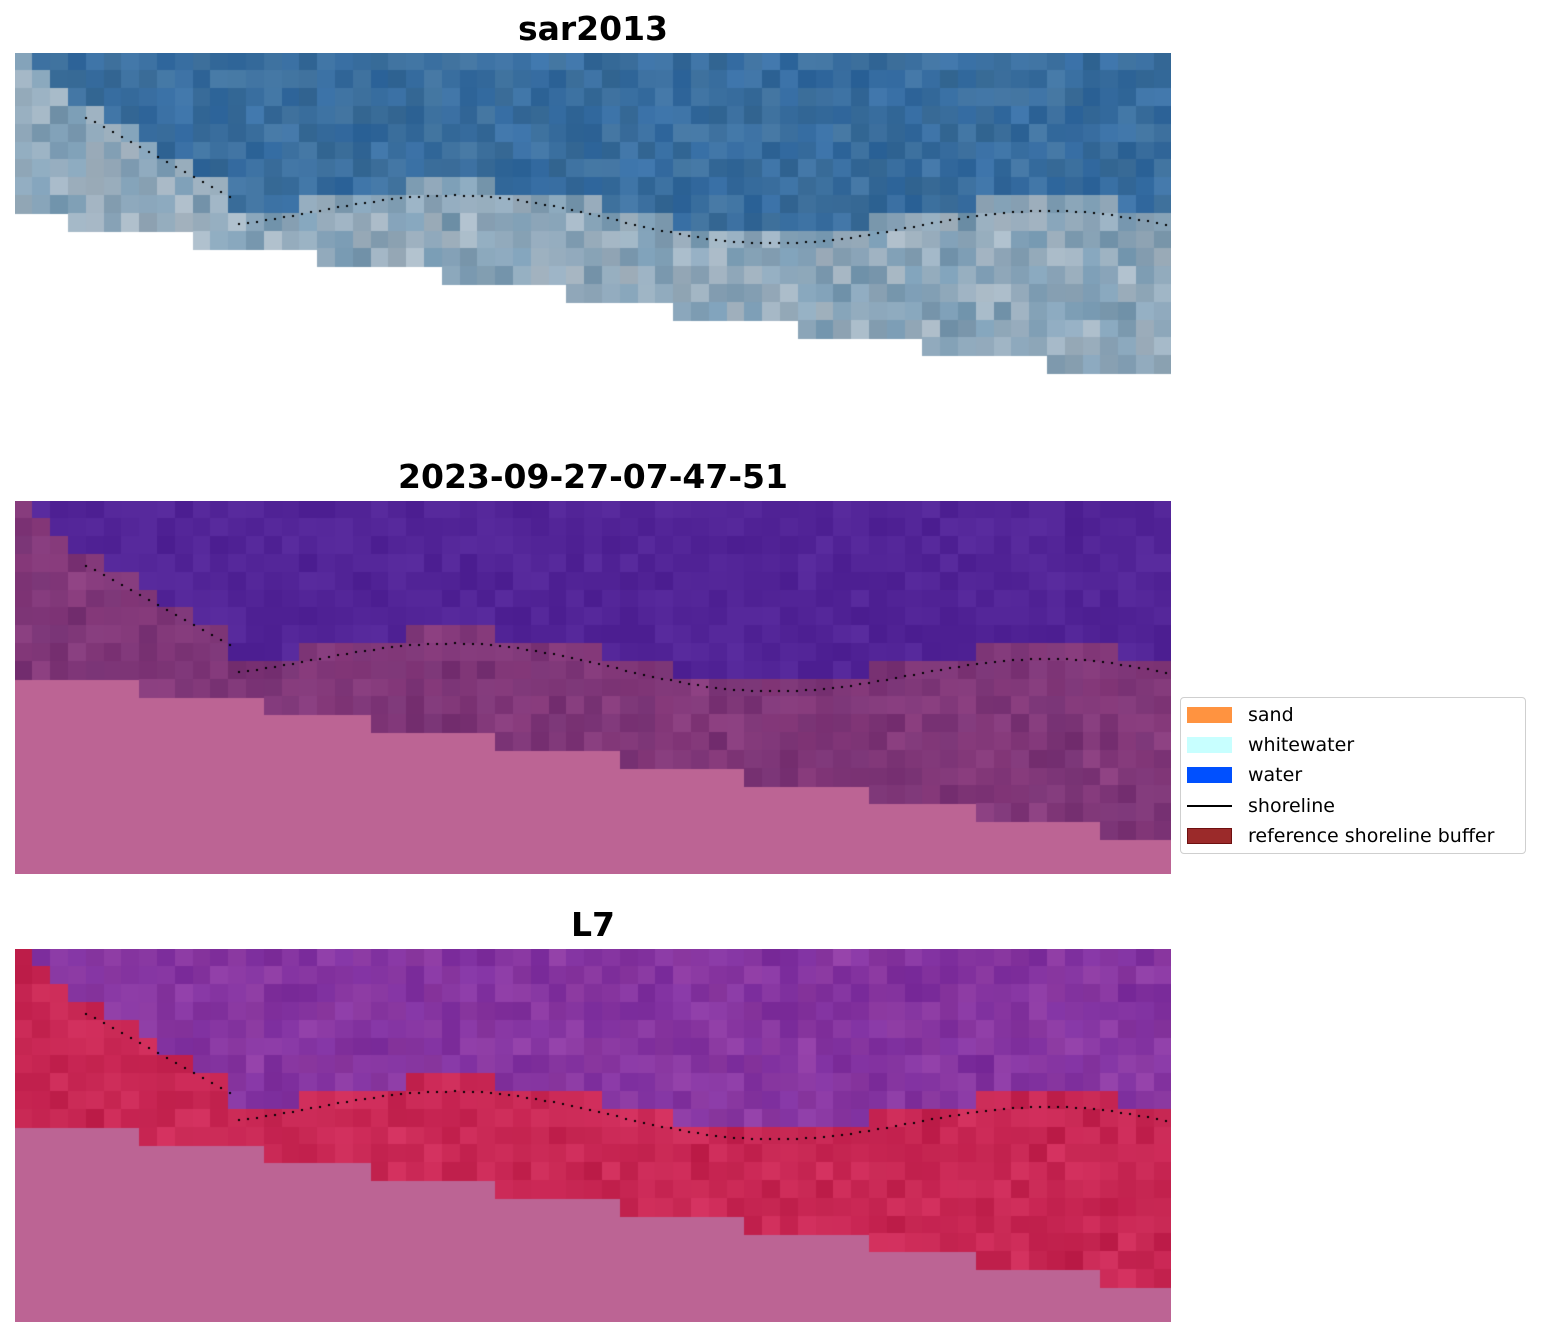 Image resolution: width=1541 pixels, height=1337 pixels. What do you see at coordinates (1371, 836) in the screenshot?
I see `legend-label-buffer: reference shoreline buffer` at bounding box center [1371, 836].